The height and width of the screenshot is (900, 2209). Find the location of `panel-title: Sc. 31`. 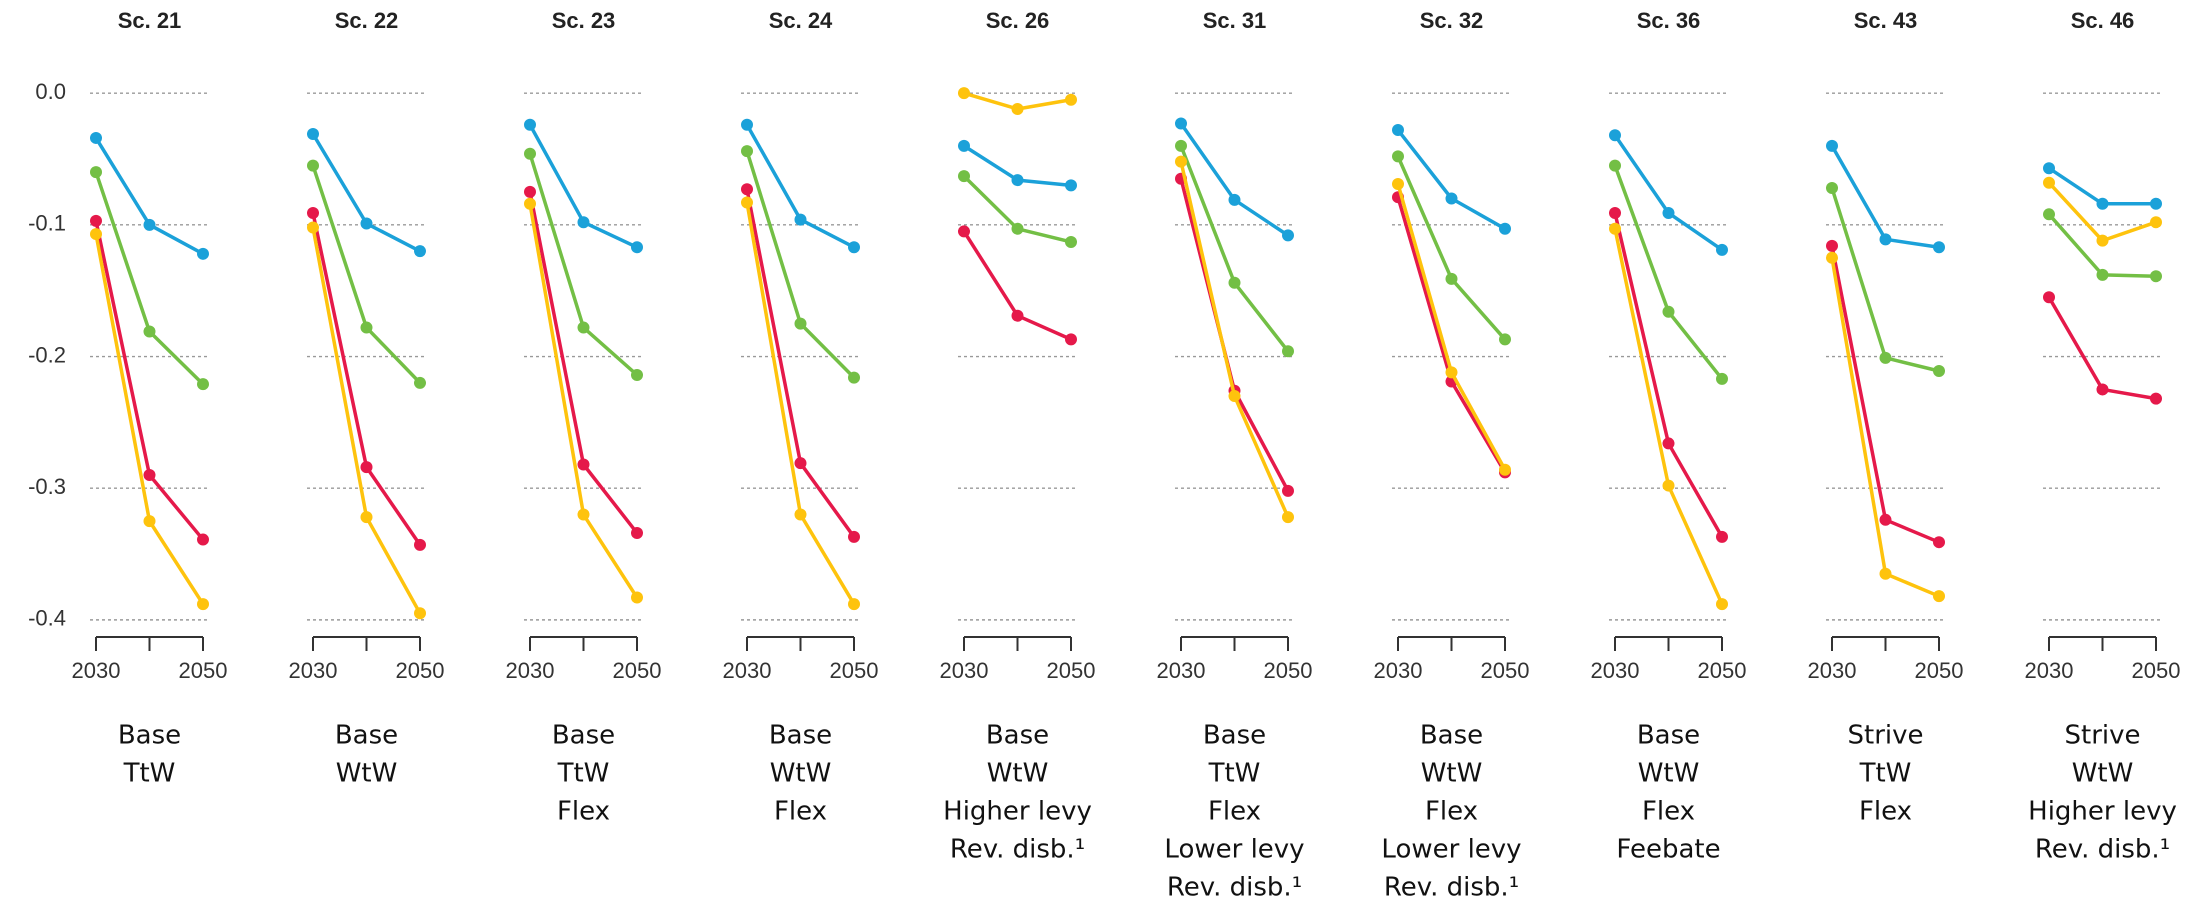

panel-title: Sc. 31 is located at coordinates (1235, 20).